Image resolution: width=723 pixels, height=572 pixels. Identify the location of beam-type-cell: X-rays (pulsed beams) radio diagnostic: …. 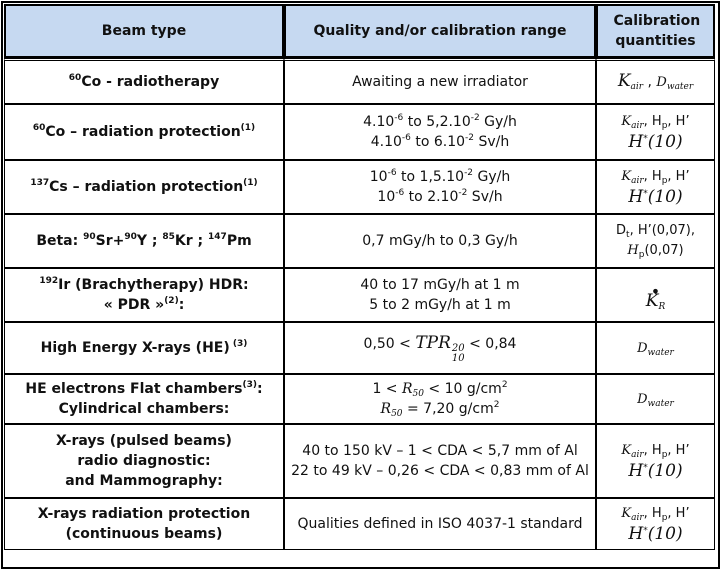
(144, 461).